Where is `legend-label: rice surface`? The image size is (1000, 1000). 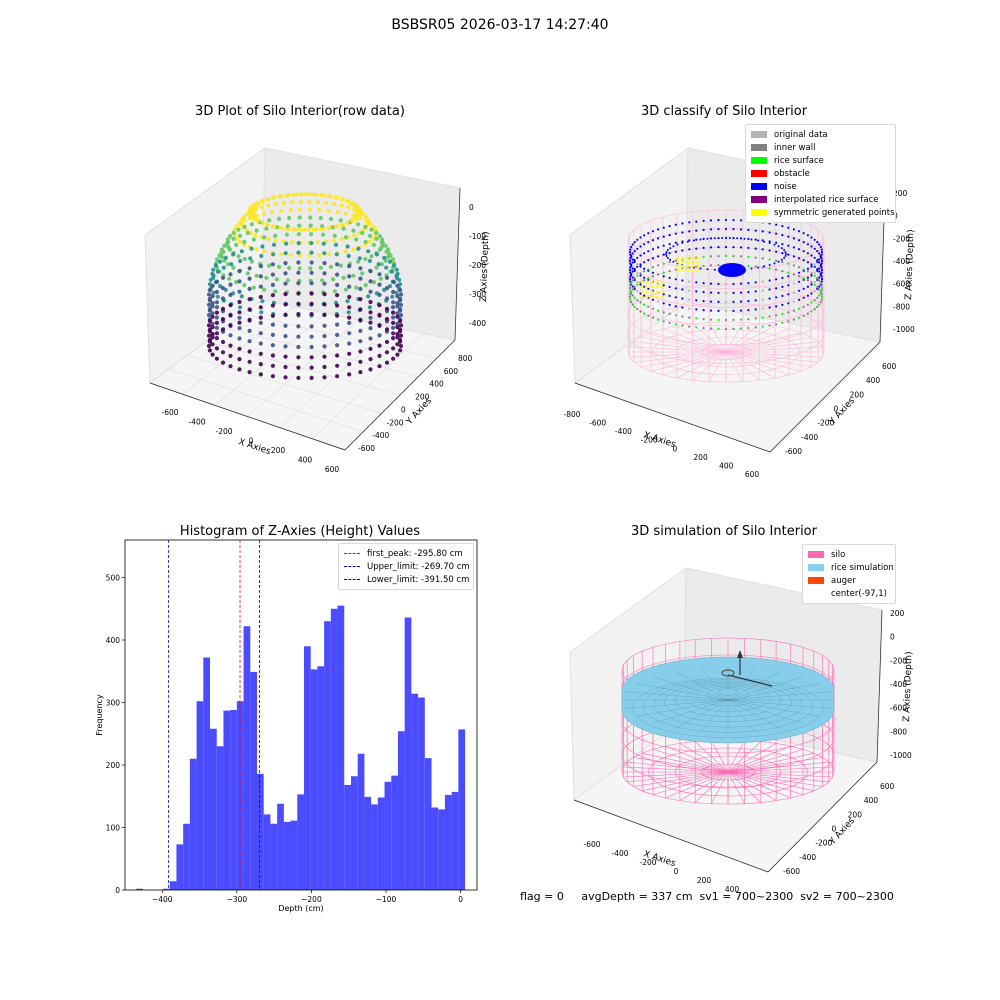
legend-label: rice surface is located at coordinates (799, 160).